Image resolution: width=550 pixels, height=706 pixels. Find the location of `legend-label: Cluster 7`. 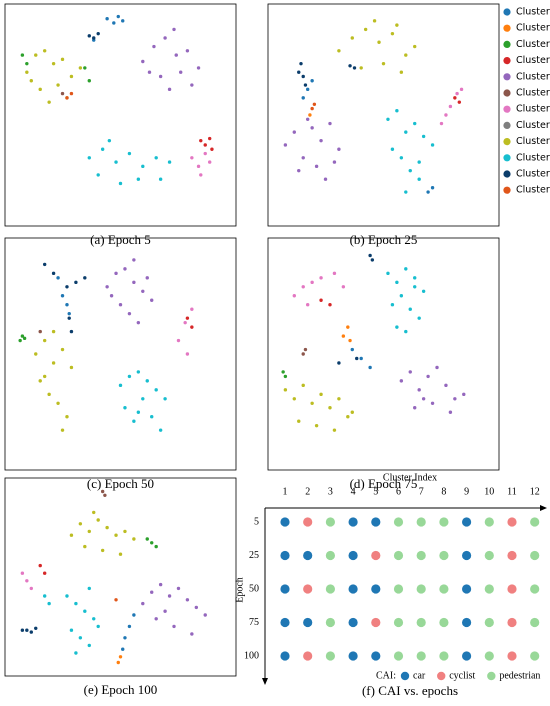

legend-label: Cluster 7 is located at coordinates (533, 109).